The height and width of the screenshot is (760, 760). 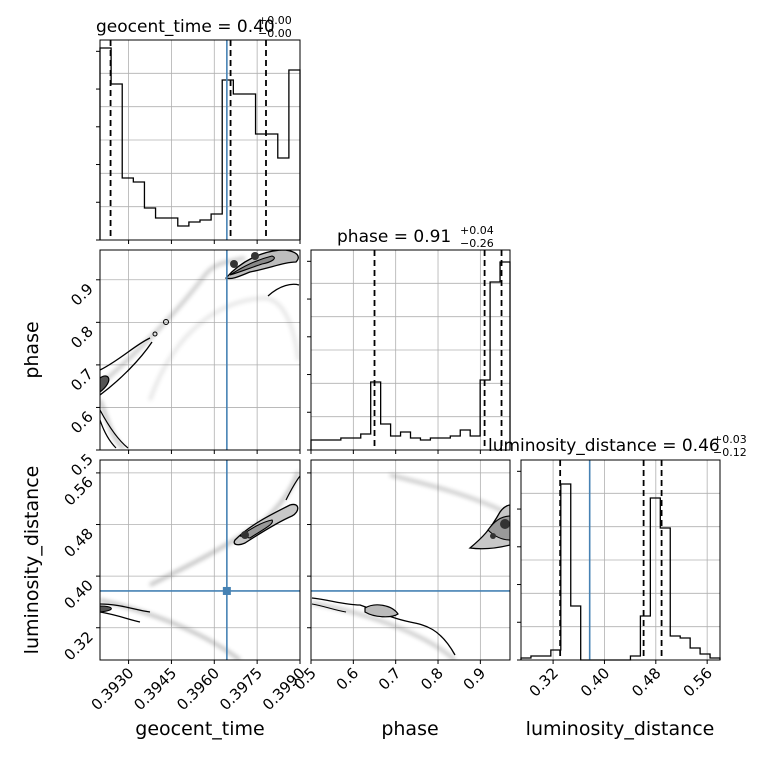 What do you see at coordinates (32, 349) in the screenshot?
I see `ylabel-phase: phase` at bounding box center [32, 349].